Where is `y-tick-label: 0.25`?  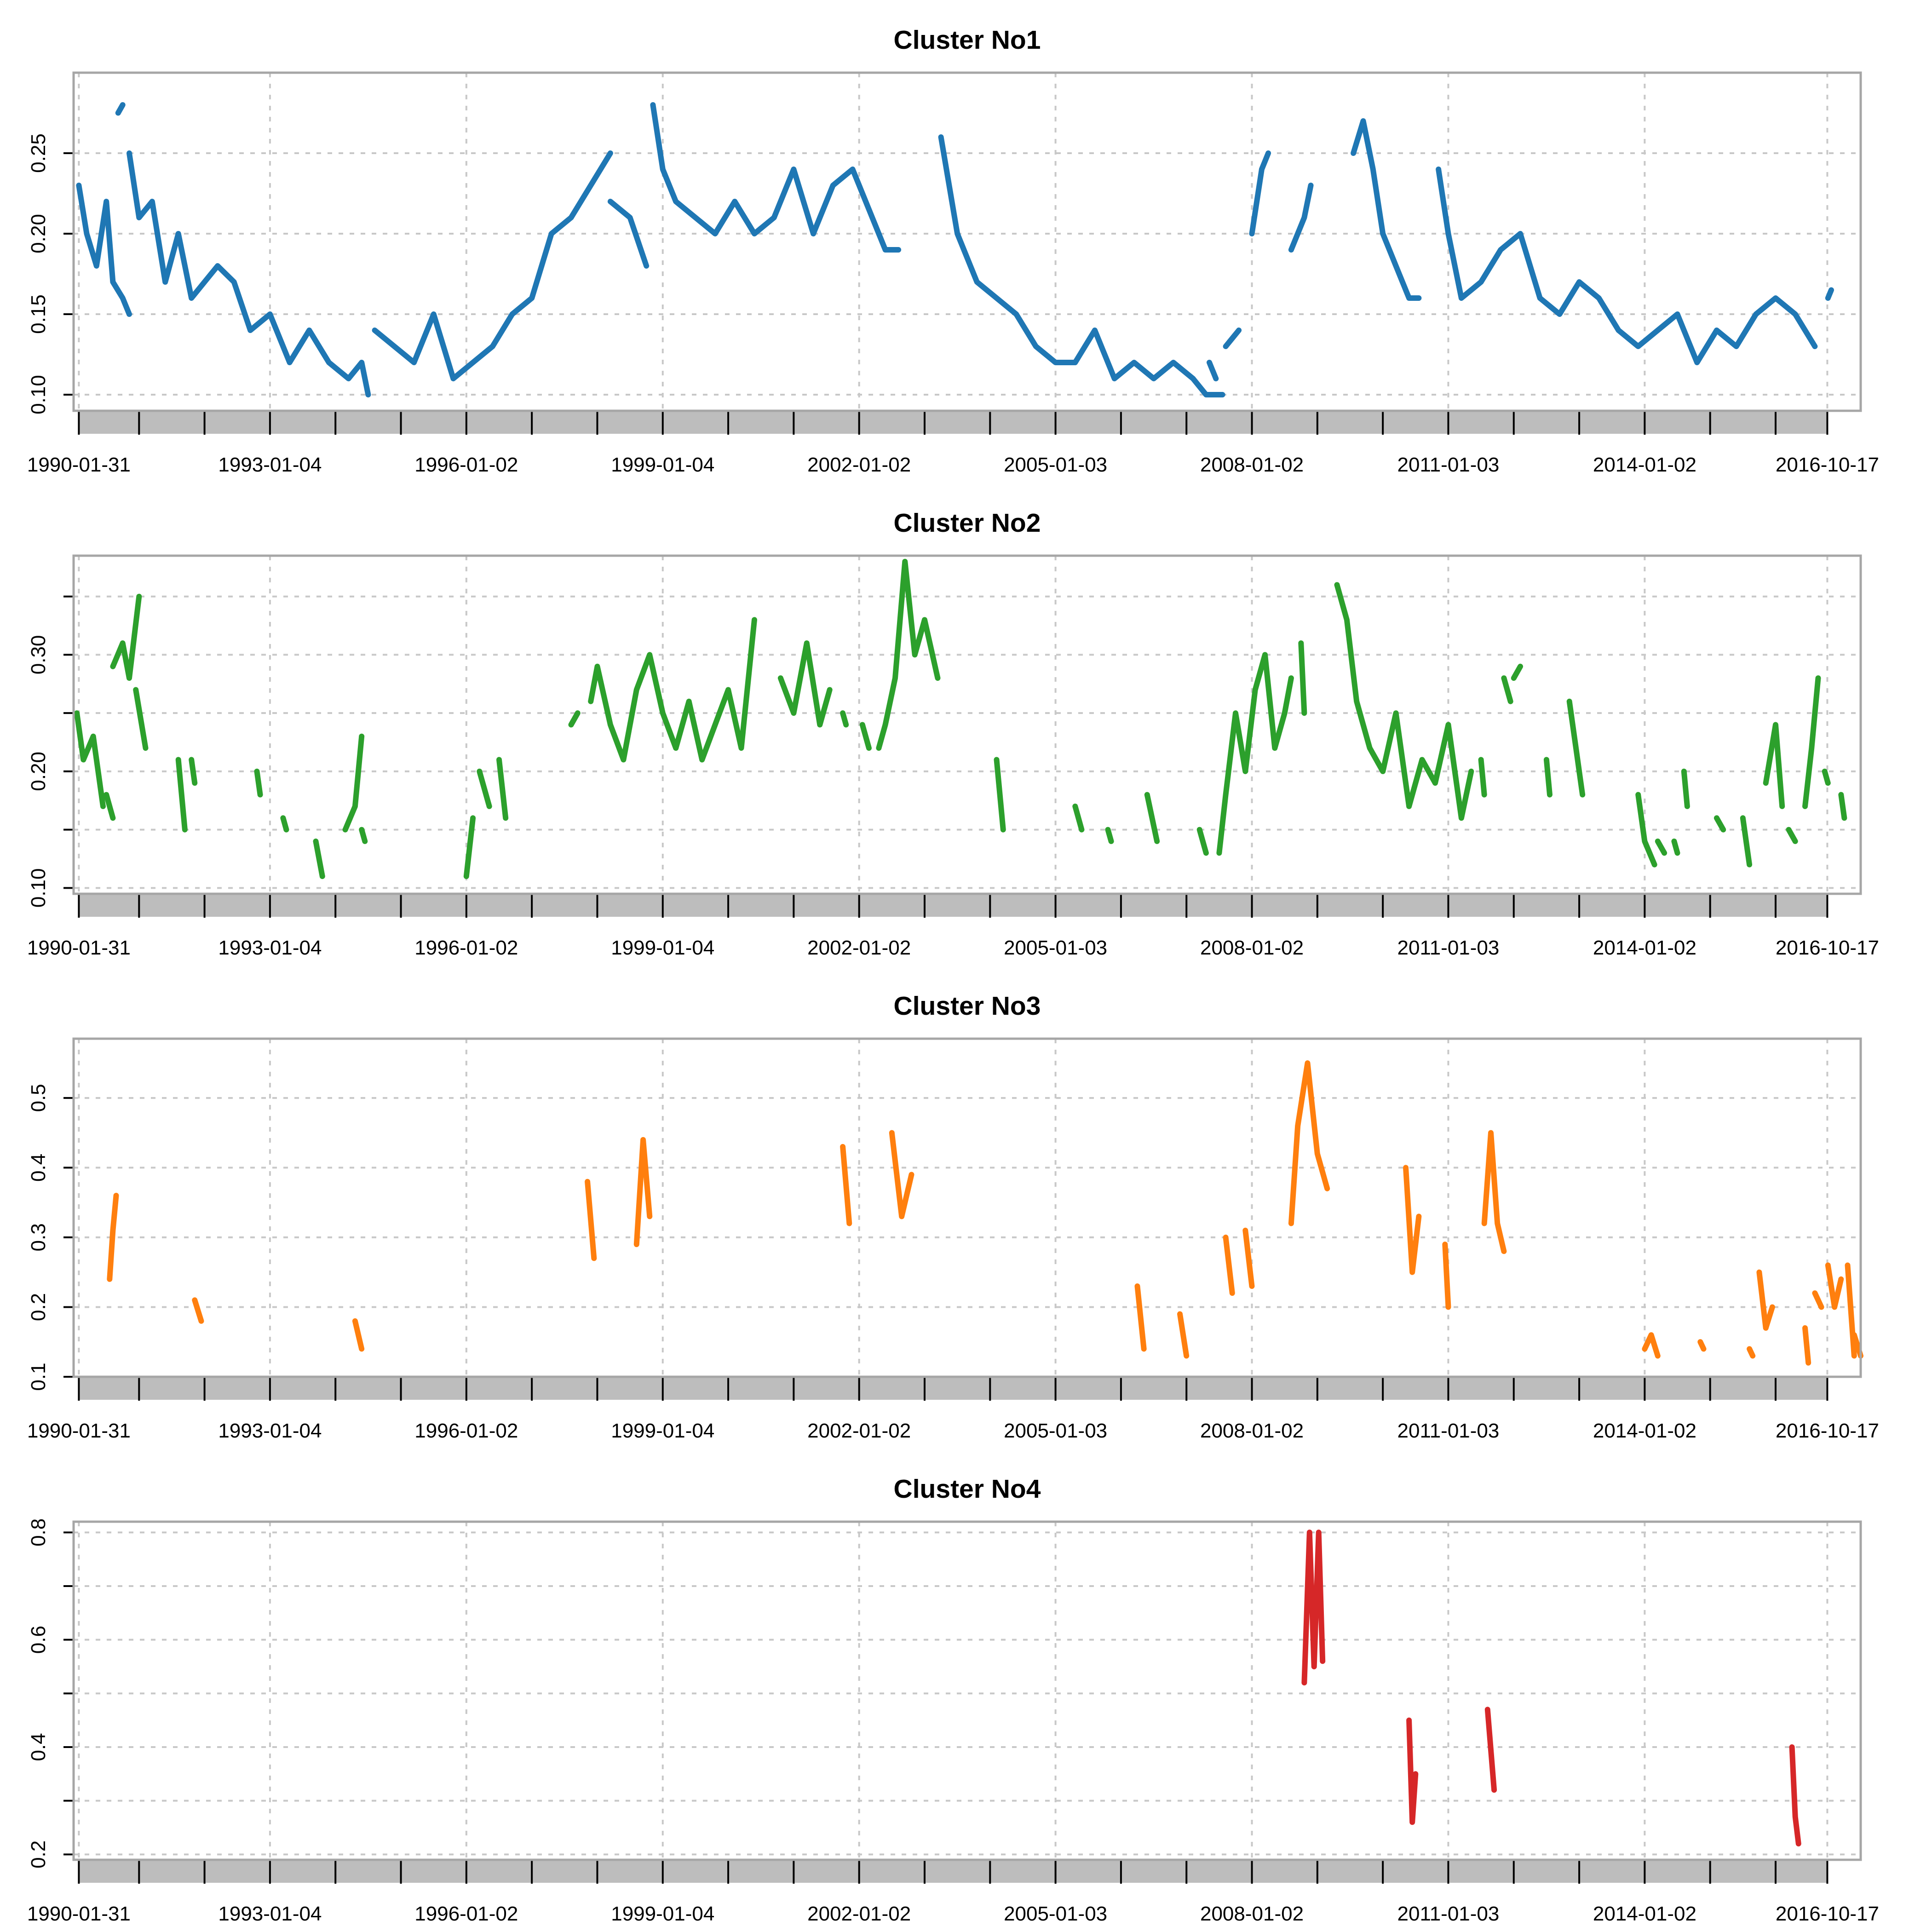
y-tick-label: 0.25 is located at coordinates (38, 153).